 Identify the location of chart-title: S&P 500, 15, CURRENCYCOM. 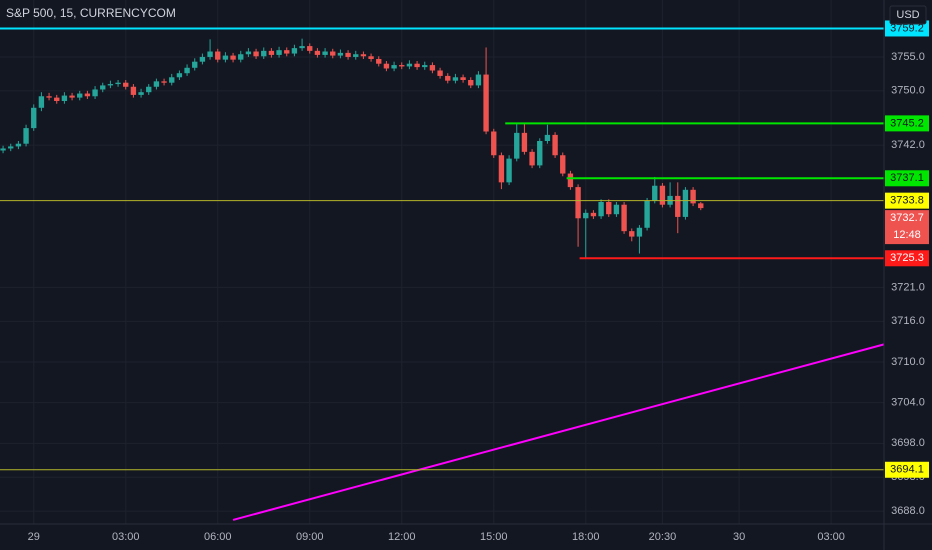
(91, 13).